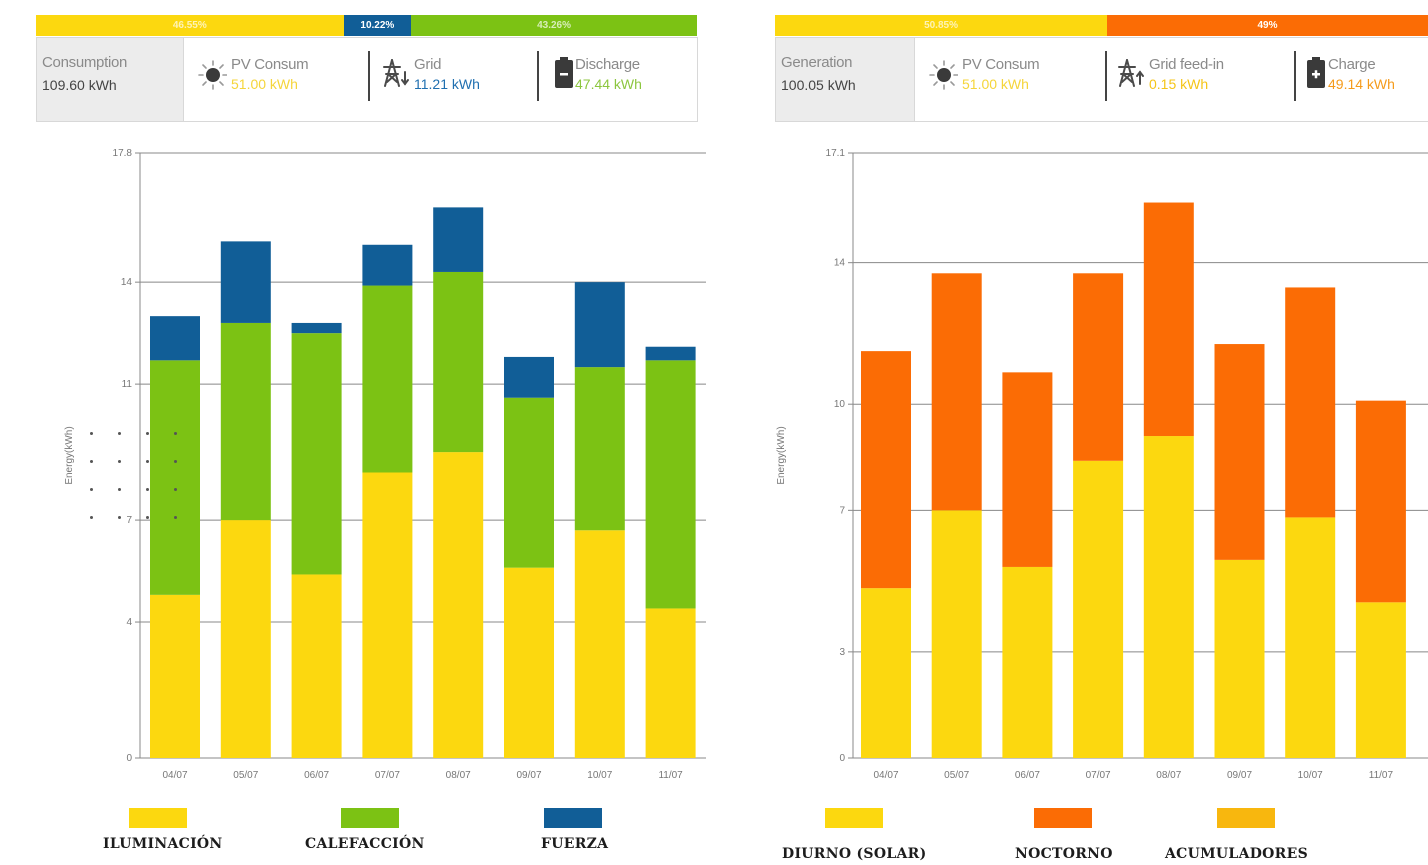  I want to click on discharge-label: Discharge, so click(607, 64).